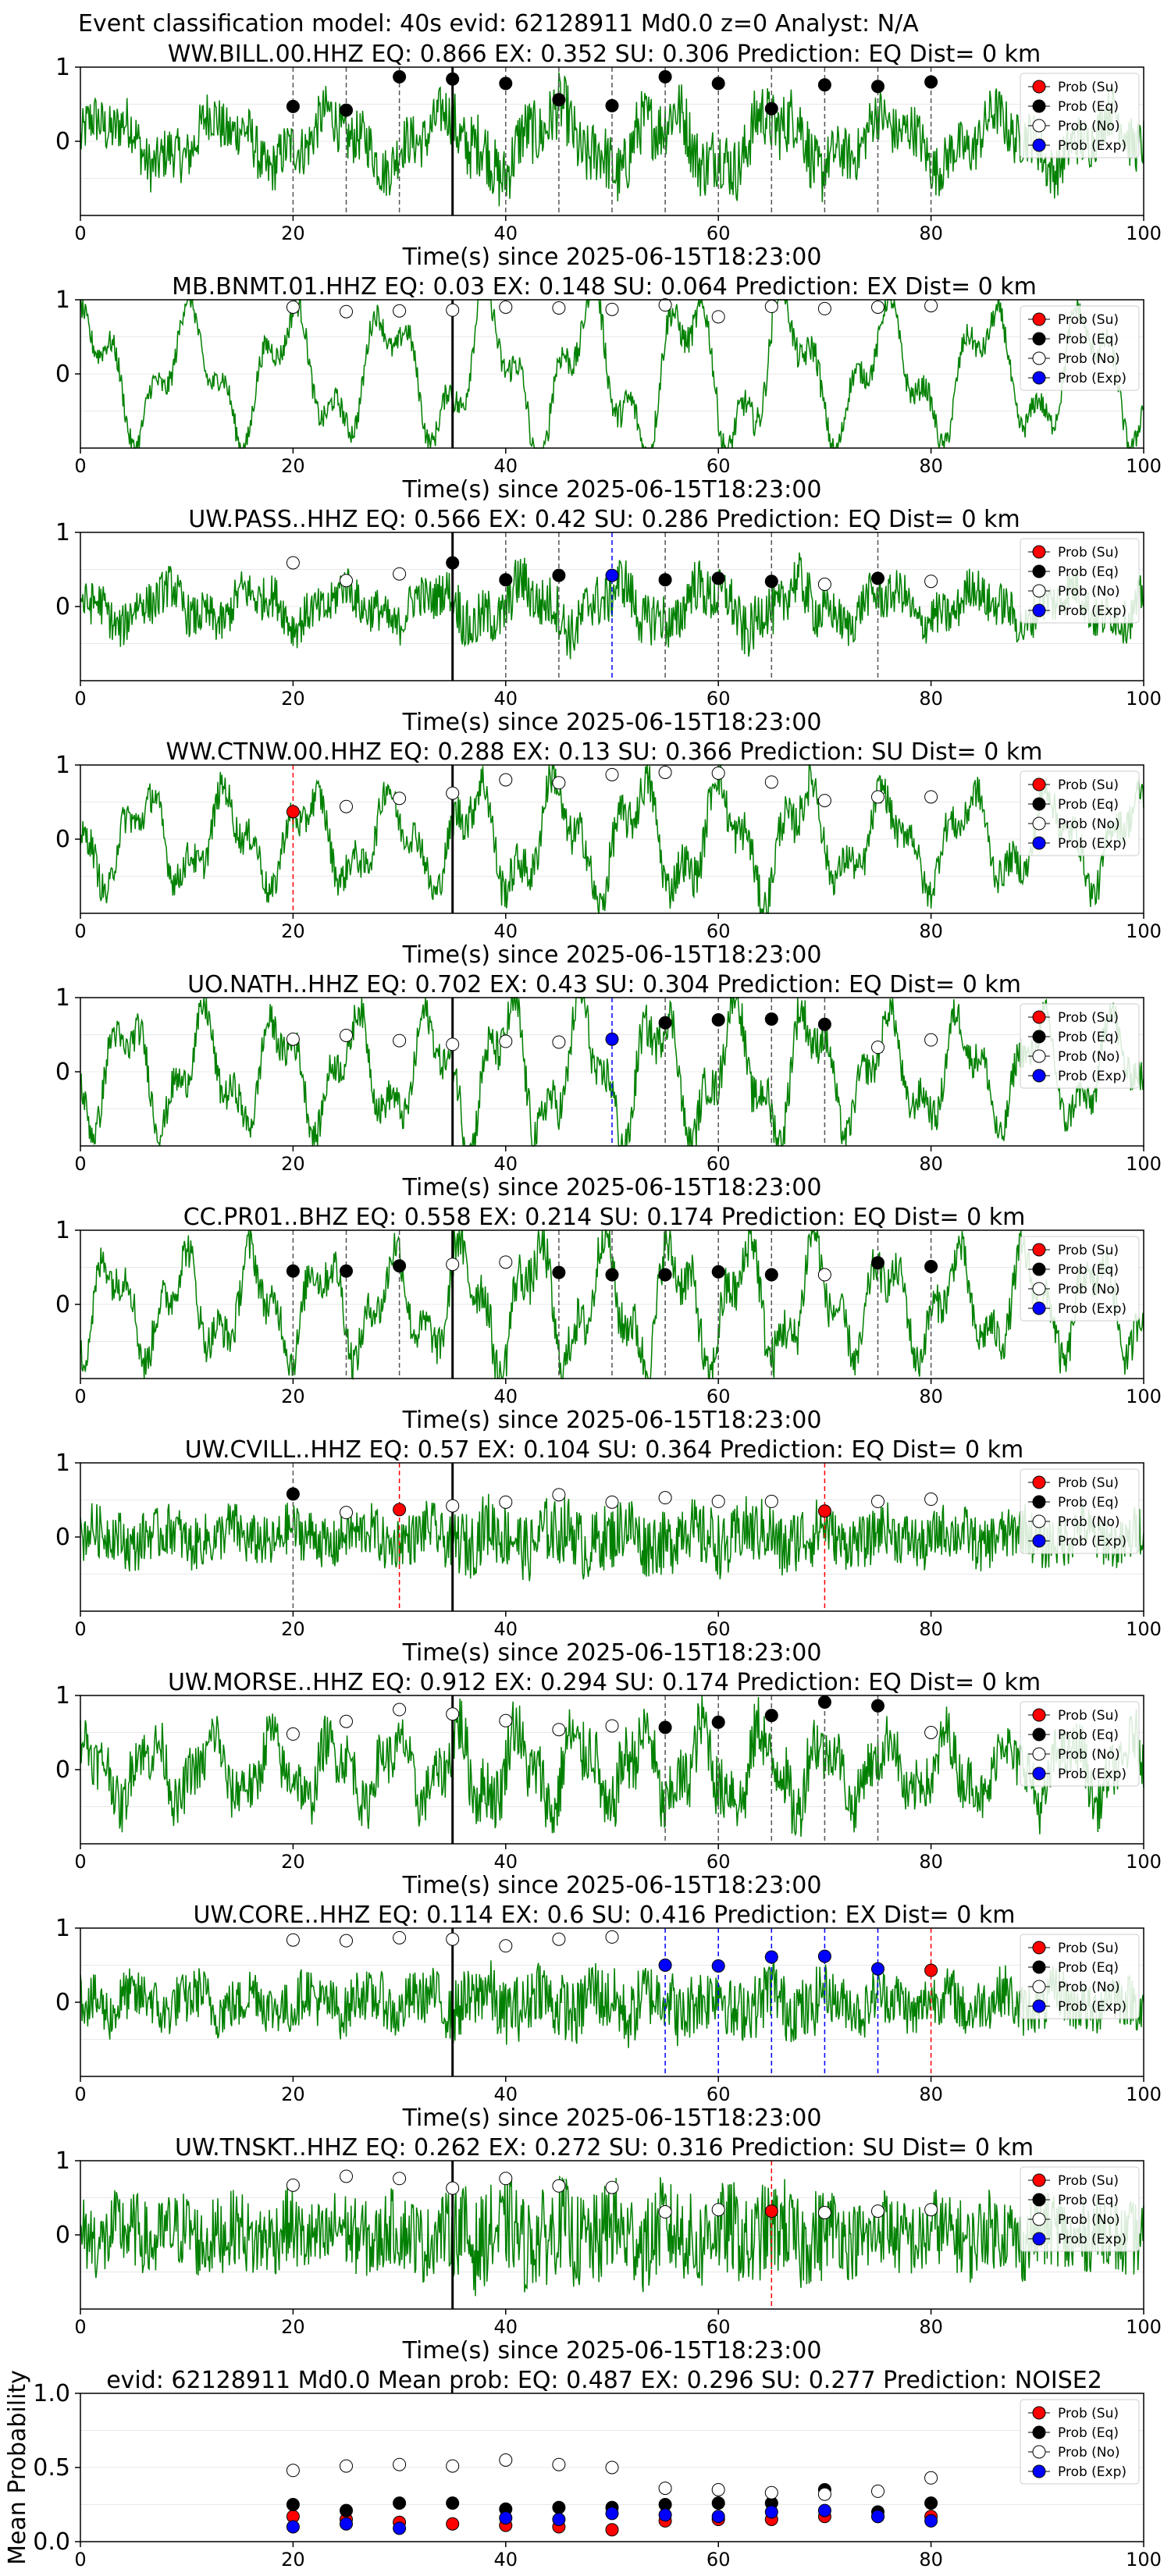 This screenshot has height=2576, width=1171. I want to click on y-tick-label: 1, so click(62, 765).